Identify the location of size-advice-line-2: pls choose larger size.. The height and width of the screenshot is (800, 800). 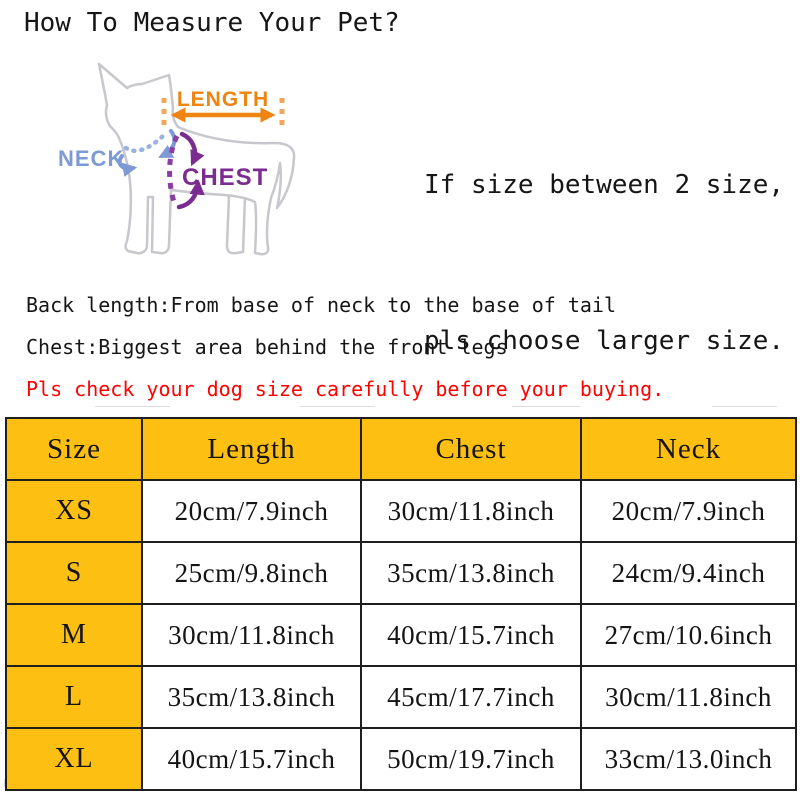
(604, 341).